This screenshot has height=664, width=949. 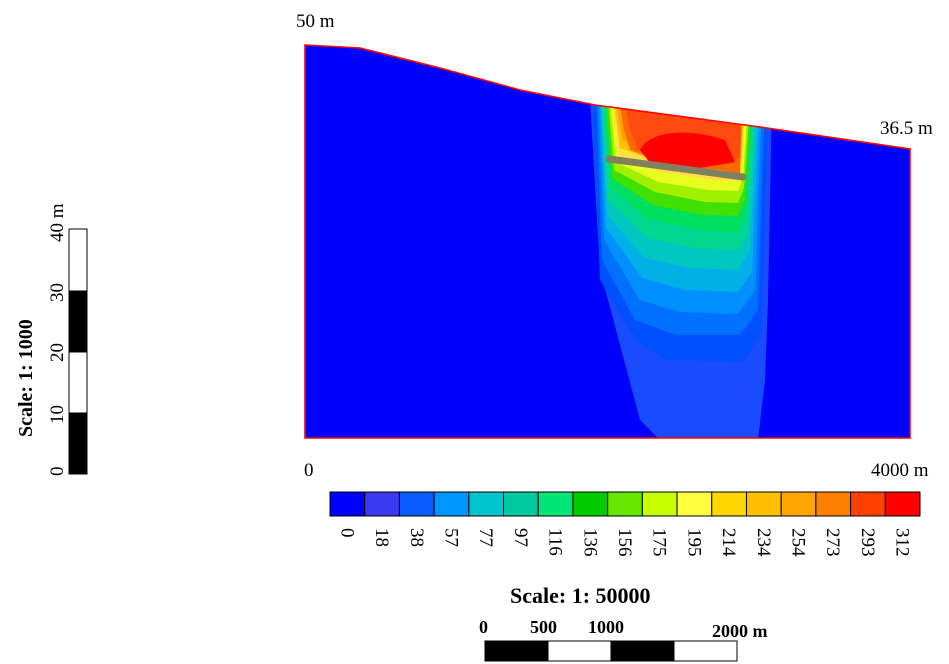 I want to click on right-height-label: 36.5 m, so click(x=906, y=128).